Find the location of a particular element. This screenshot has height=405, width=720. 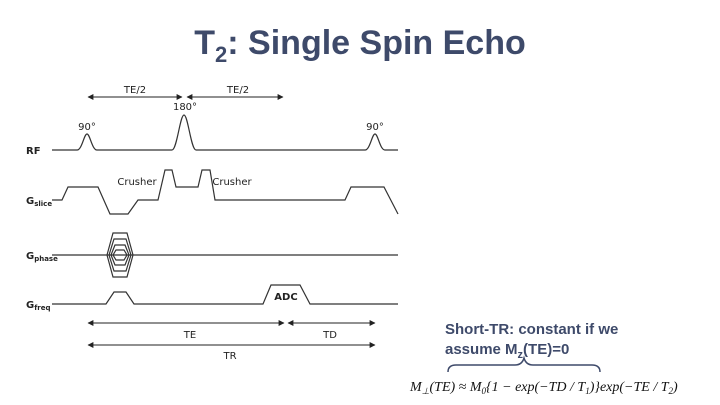

text-part: )}exp(−TE / T is located at coordinates (629, 387).